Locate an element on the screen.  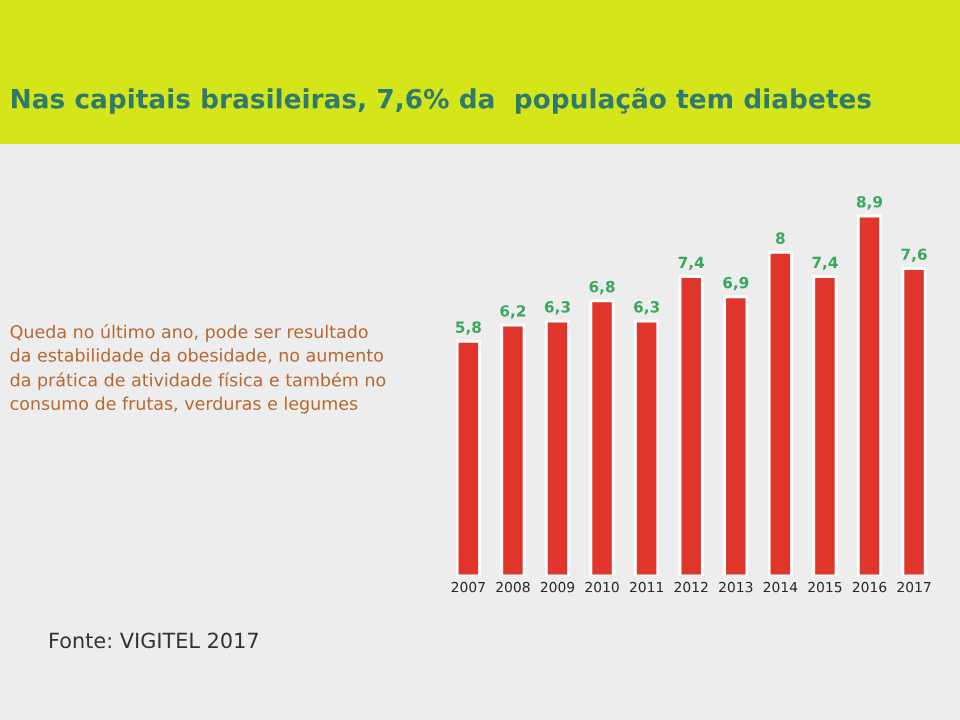
text: Queda no último ano, pode ser resultado da estabilidade da obesidade, no aumento da prática de atividade física e também no consumo de frutas, verduras e legumes is located at coordinates (198, 369).